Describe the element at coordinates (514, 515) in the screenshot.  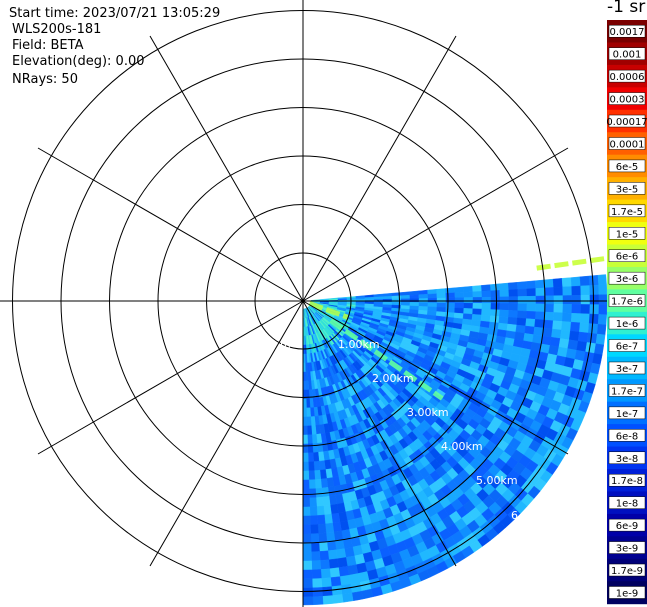
I see `range-label: 6` at that location.